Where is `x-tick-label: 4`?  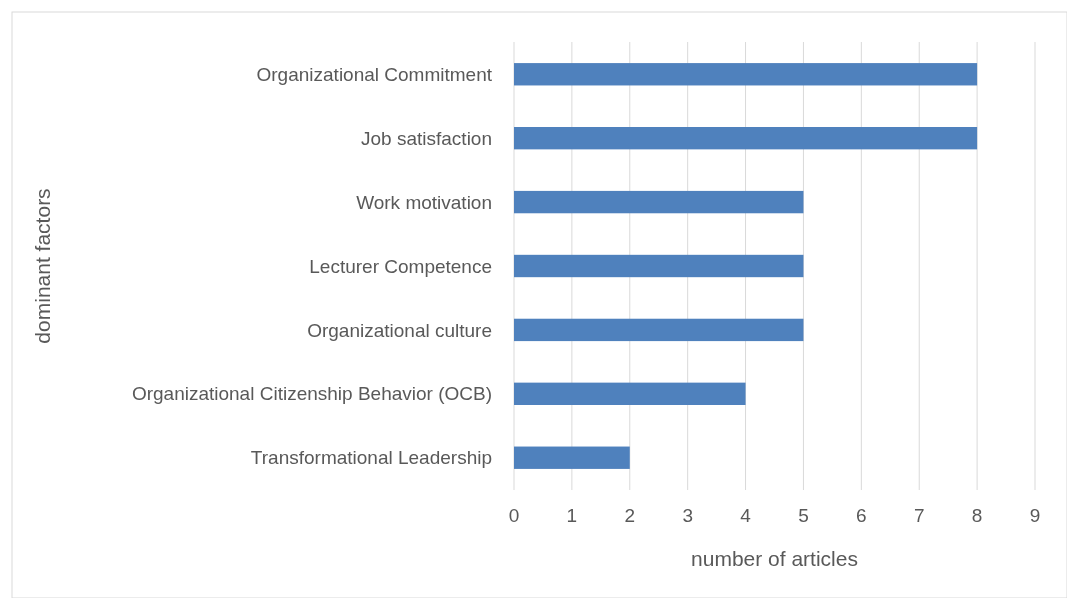 x-tick-label: 4 is located at coordinates (746, 515).